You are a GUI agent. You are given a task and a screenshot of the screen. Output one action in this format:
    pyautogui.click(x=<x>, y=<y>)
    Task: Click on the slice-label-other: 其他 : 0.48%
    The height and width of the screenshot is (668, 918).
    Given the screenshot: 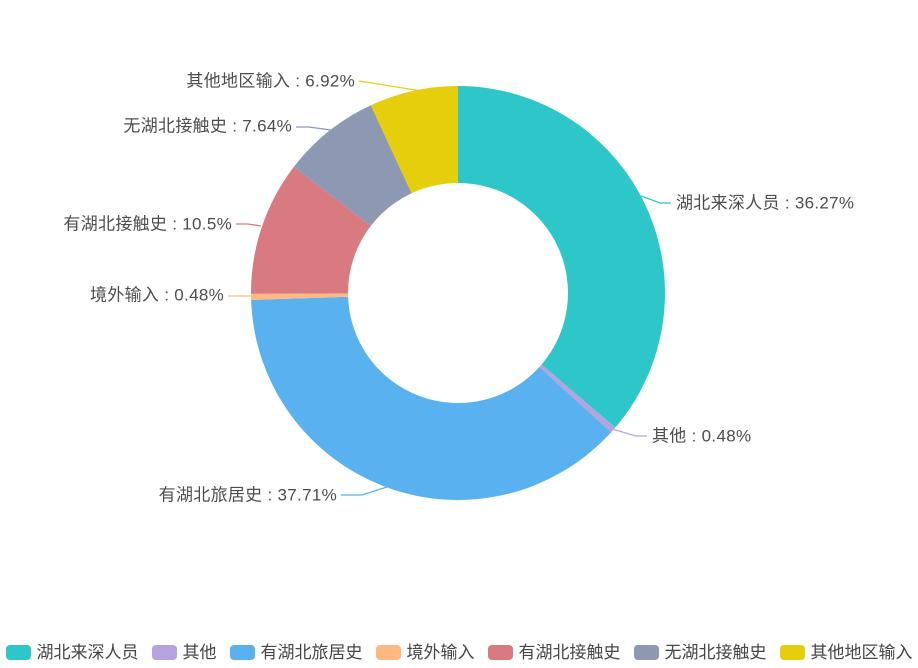 What is the action you would take?
    pyautogui.click(x=702, y=436)
    